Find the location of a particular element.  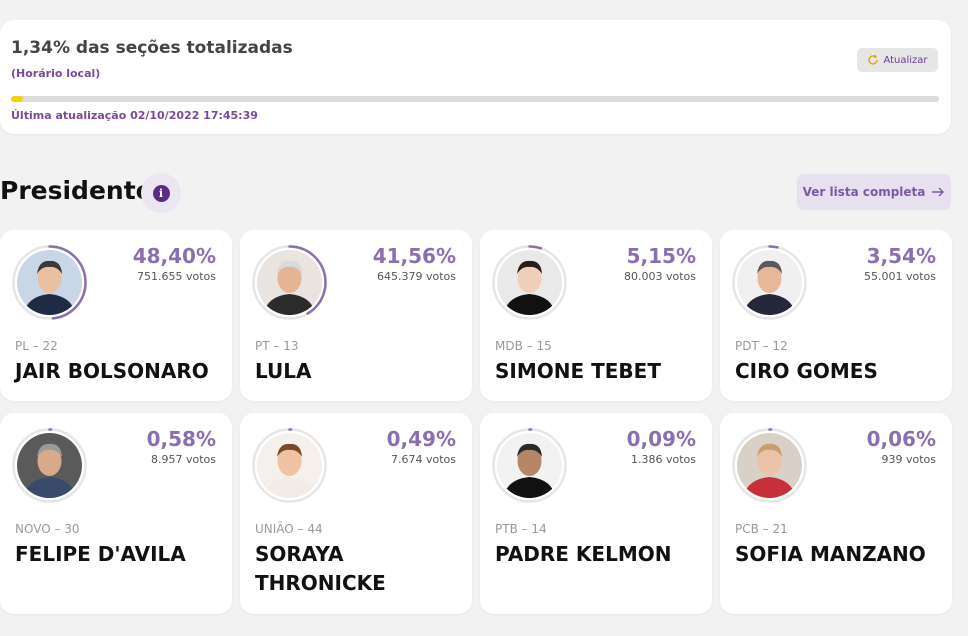

vote-percentage: 0,06% is located at coordinates (901, 439).